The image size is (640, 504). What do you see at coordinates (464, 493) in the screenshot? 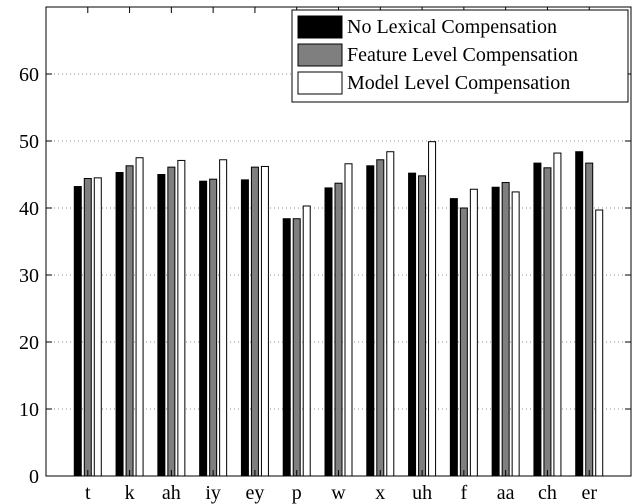
I see `x-tick-label: f` at bounding box center [464, 493].